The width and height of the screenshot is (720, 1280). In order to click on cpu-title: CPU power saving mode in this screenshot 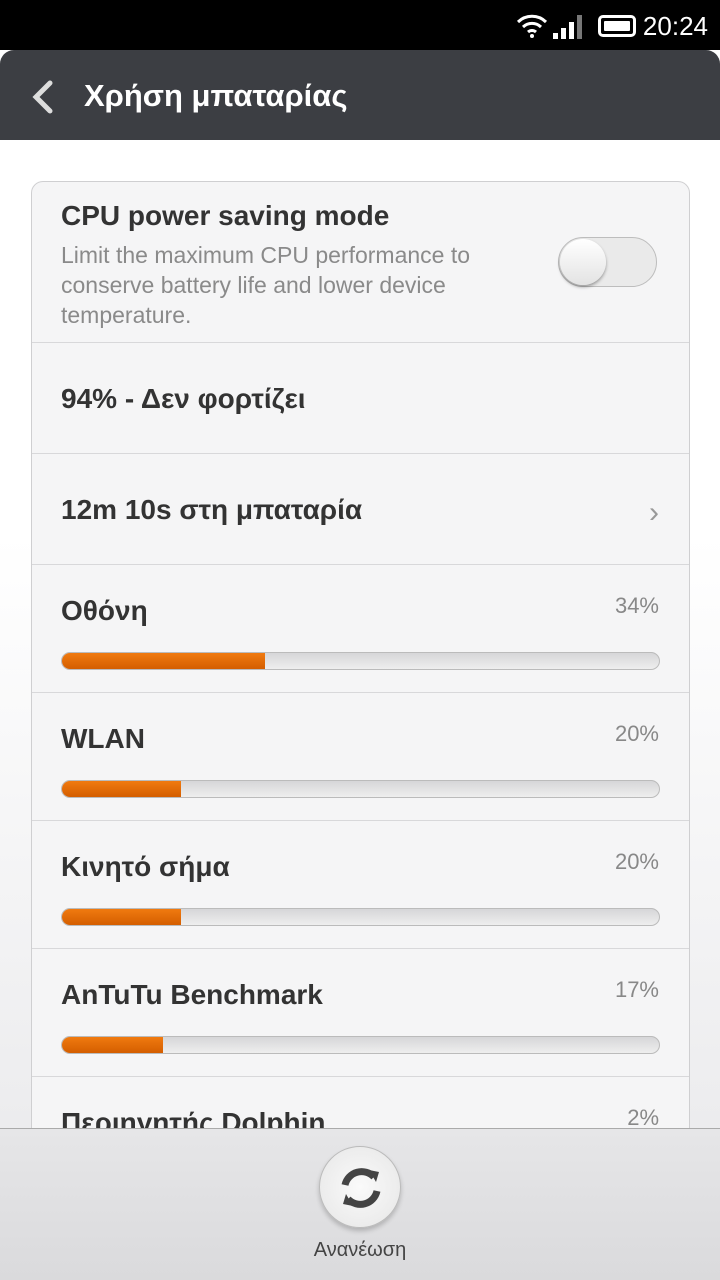, I will do `click(225, 215)`.